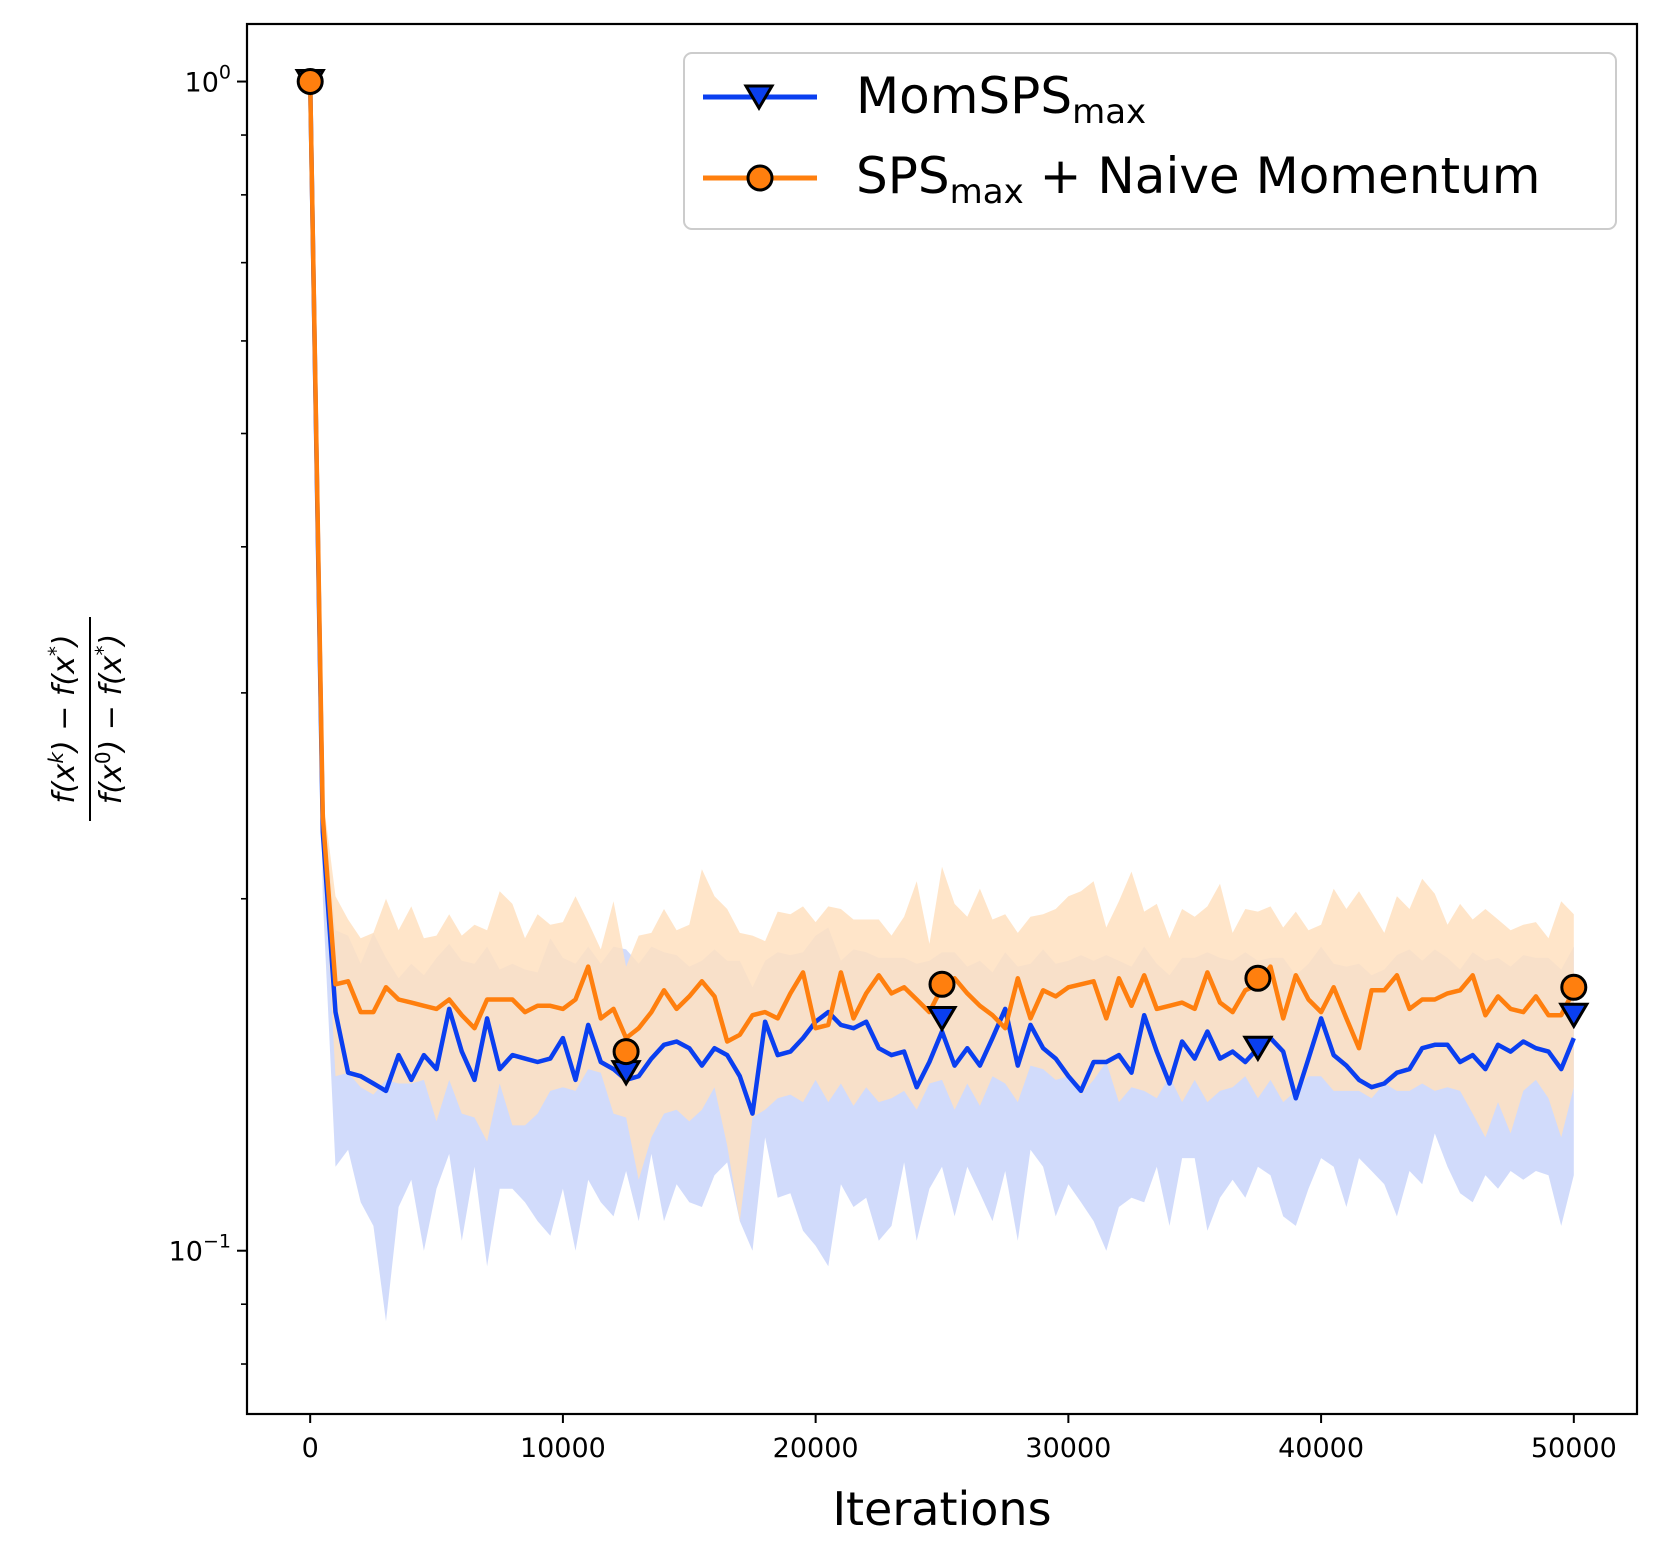 This screenshot has width=1661, height=1556. What do you see at coordinates (200, 1249) in the screenshot?
I see `y-tick-label: 10⁻¹` at bounding box center [200, 1249].